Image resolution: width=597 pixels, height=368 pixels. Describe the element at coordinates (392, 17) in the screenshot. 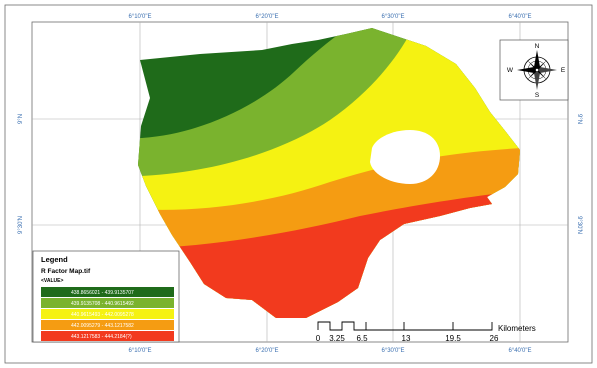

I see `top-tick-3: 6°30'0"E` at that location.